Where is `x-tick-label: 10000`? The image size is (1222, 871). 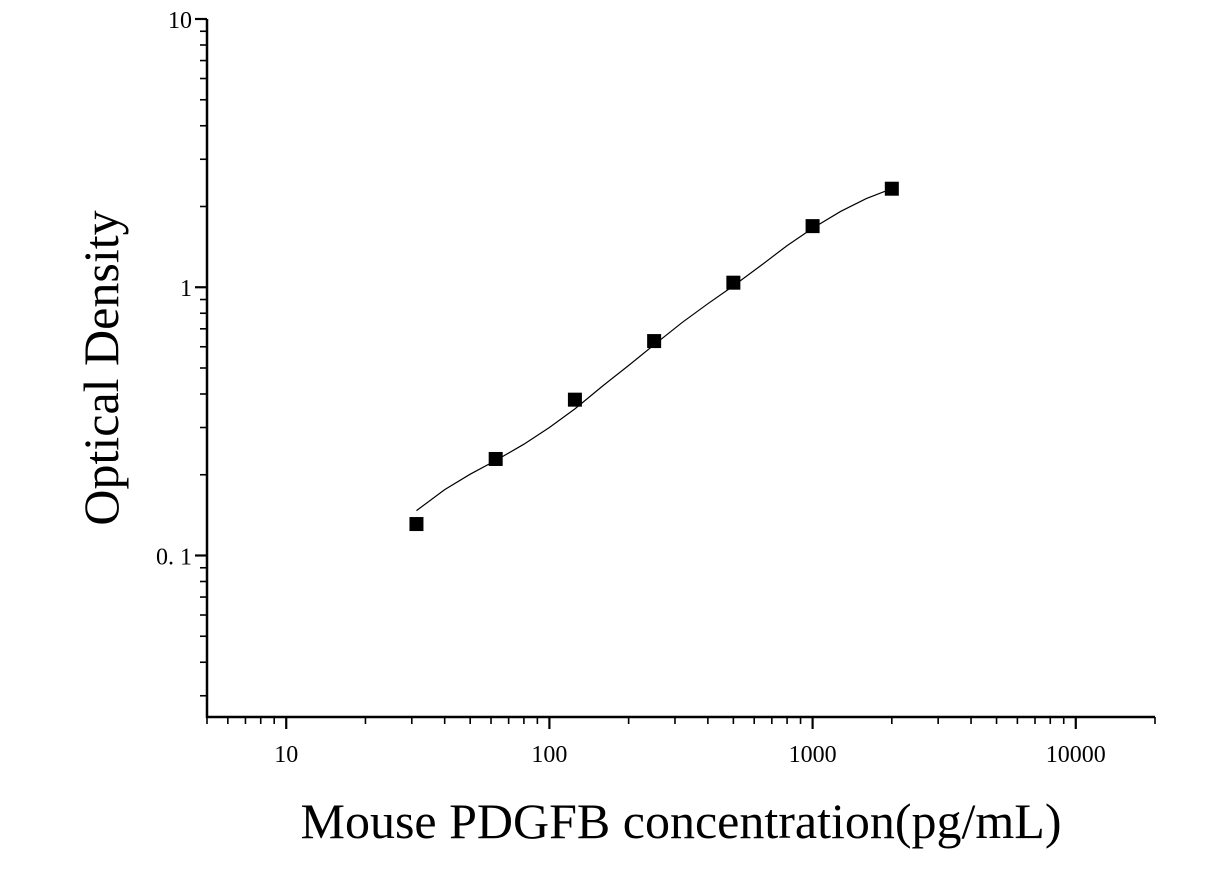 x-tick-label: 10000 is located at coordinates (1076, 755).